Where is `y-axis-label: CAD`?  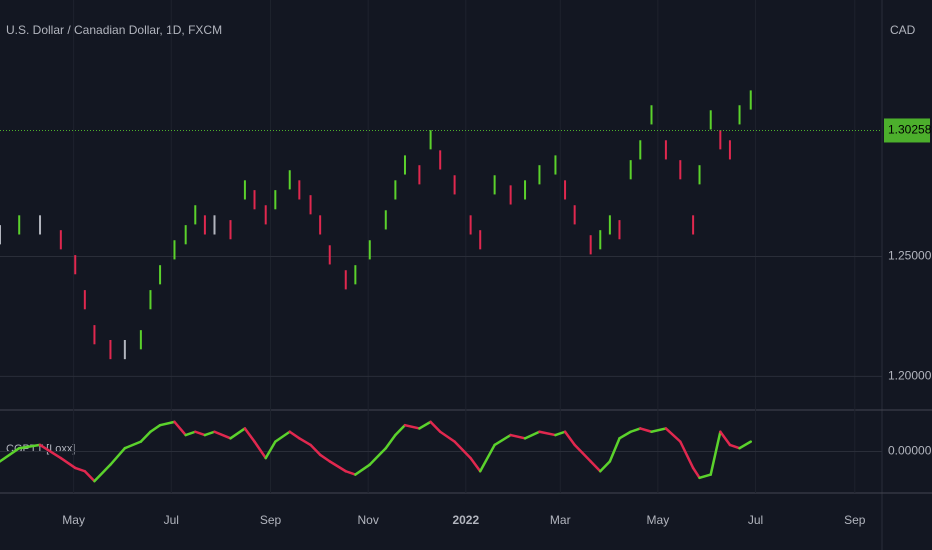 y-axis-label: CAD is located at coordinates (903, 30).